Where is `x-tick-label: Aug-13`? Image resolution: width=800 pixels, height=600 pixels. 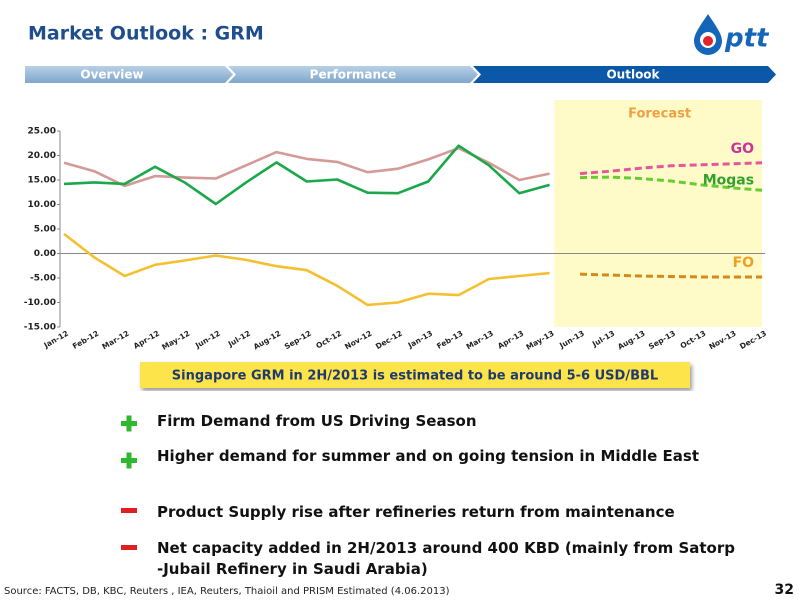 x-tick-label: Aug-13 is located at coordinates (631, 340).